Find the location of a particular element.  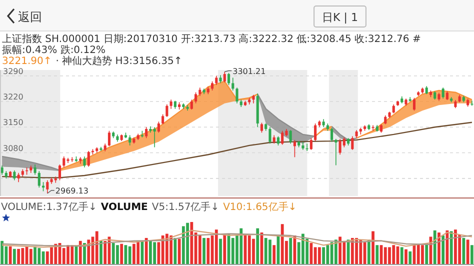

y-tick-label: 3220 is located at coordinates (13, 97).